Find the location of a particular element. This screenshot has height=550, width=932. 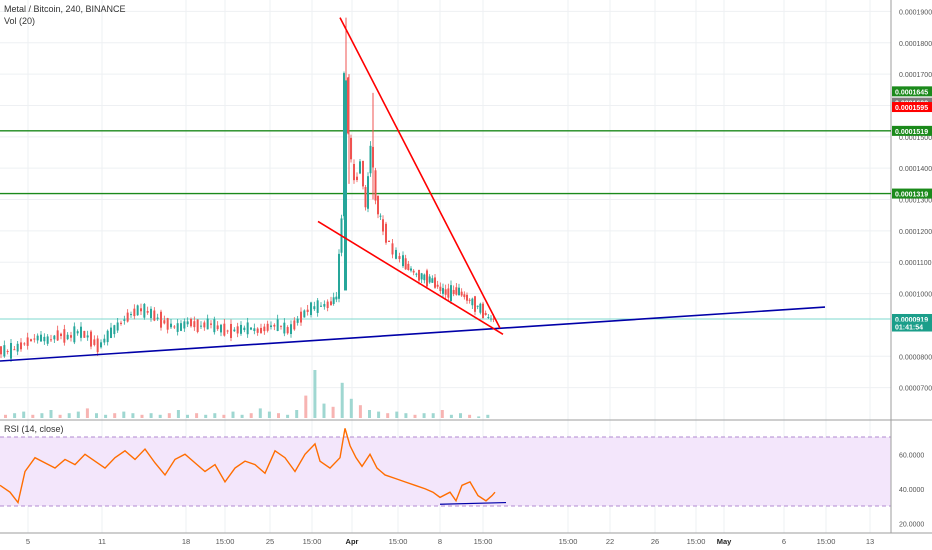

trendline-support is located at coordinates (413, 334).